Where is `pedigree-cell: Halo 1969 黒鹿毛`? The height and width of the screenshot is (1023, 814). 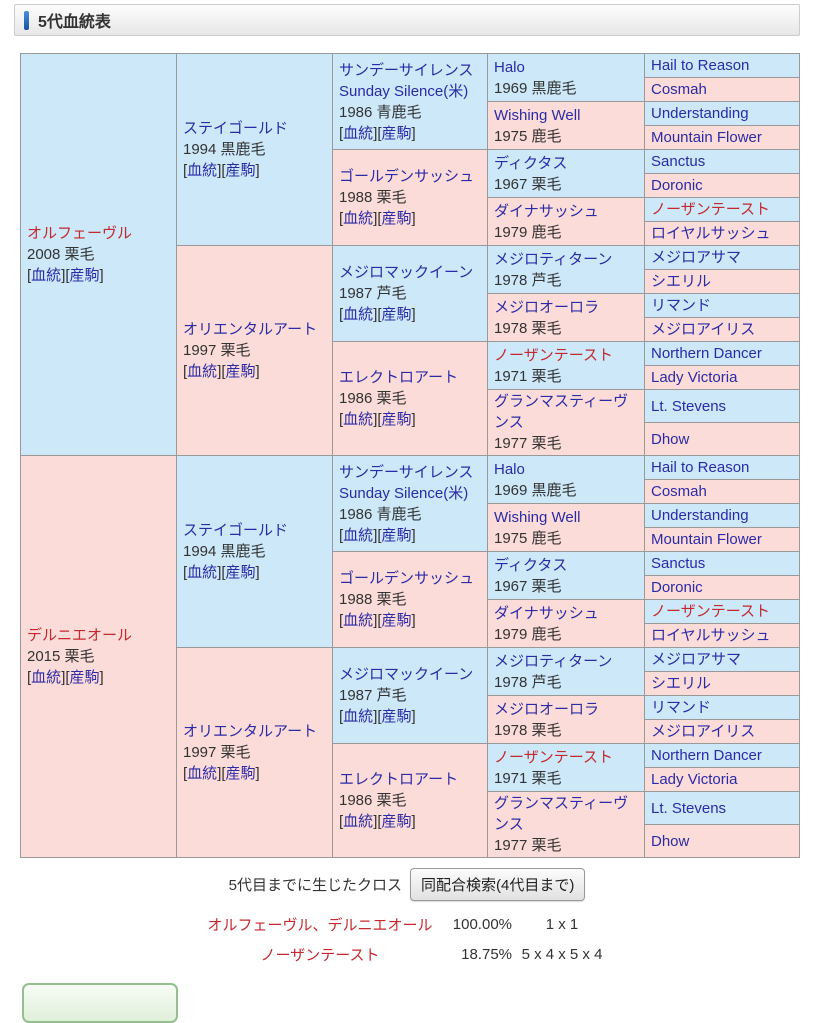 pedigree-cell: Halo 1969 黒鹿毛 is located at coordinates (566, 479).